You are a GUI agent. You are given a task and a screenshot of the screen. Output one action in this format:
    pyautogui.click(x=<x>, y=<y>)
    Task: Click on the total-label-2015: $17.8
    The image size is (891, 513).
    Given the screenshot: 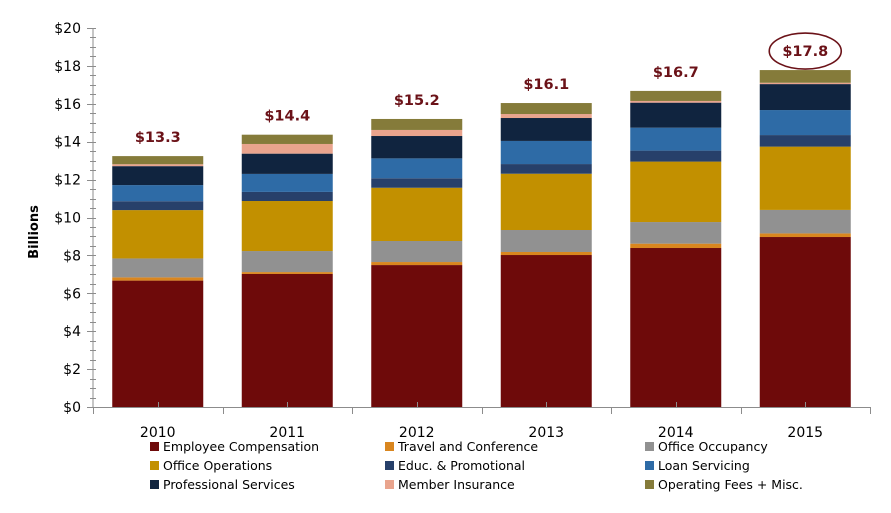 What is the action you would take?
    pyautogui.click(x=805, y=52)
    